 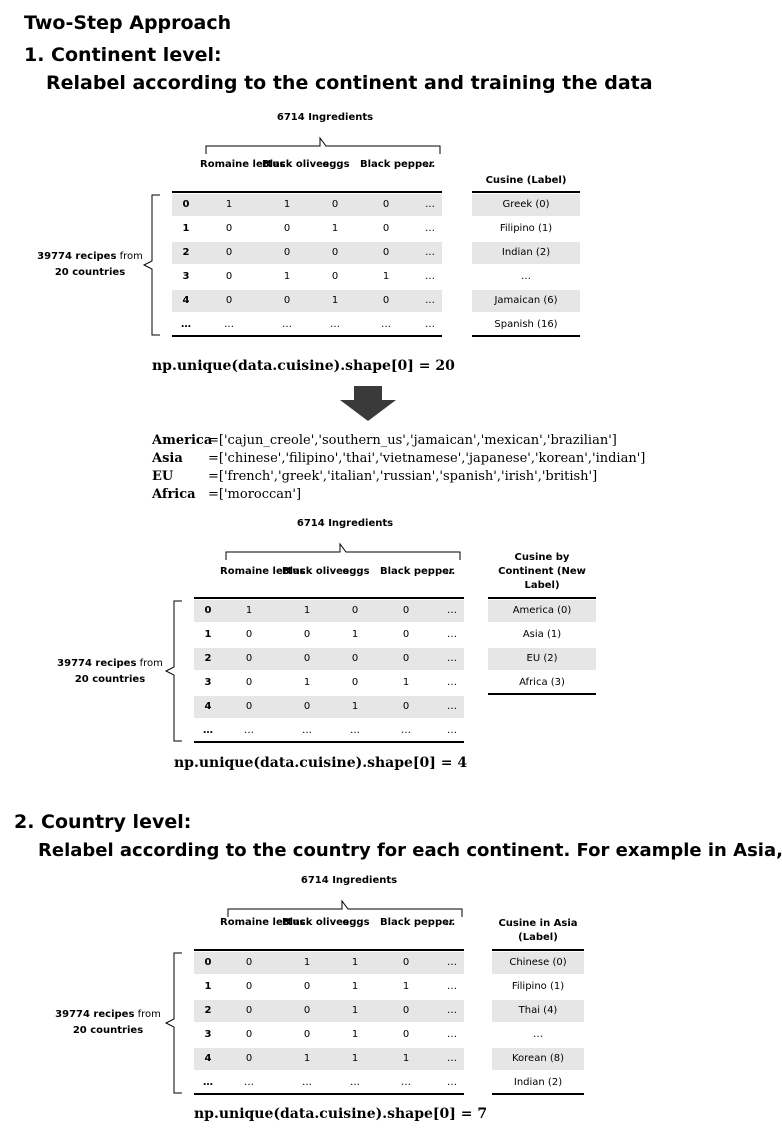 I want to click on label-cell: Africa (3), so click(x=542, y=682).